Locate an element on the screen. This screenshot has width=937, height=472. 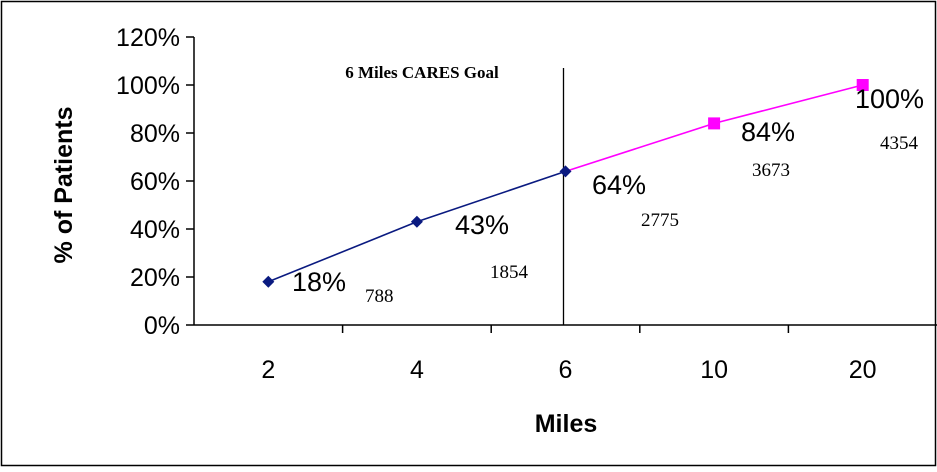
x-tick-label: 4 is located at coordinates (417, 370).